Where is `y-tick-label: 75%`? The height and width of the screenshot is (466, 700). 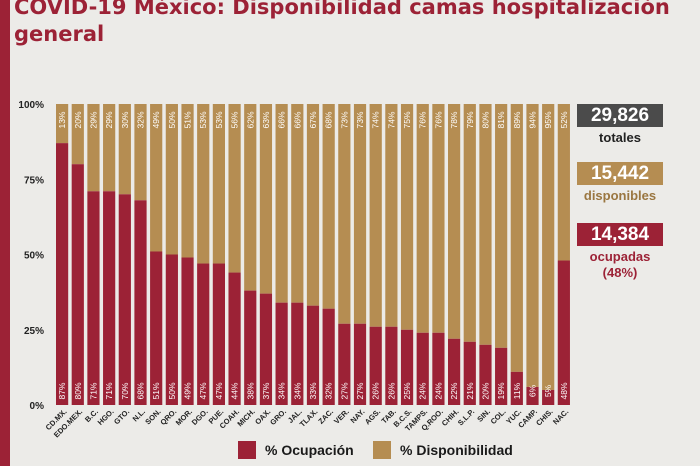
y-tick-label: 75% is located at coordinates (34, 180).